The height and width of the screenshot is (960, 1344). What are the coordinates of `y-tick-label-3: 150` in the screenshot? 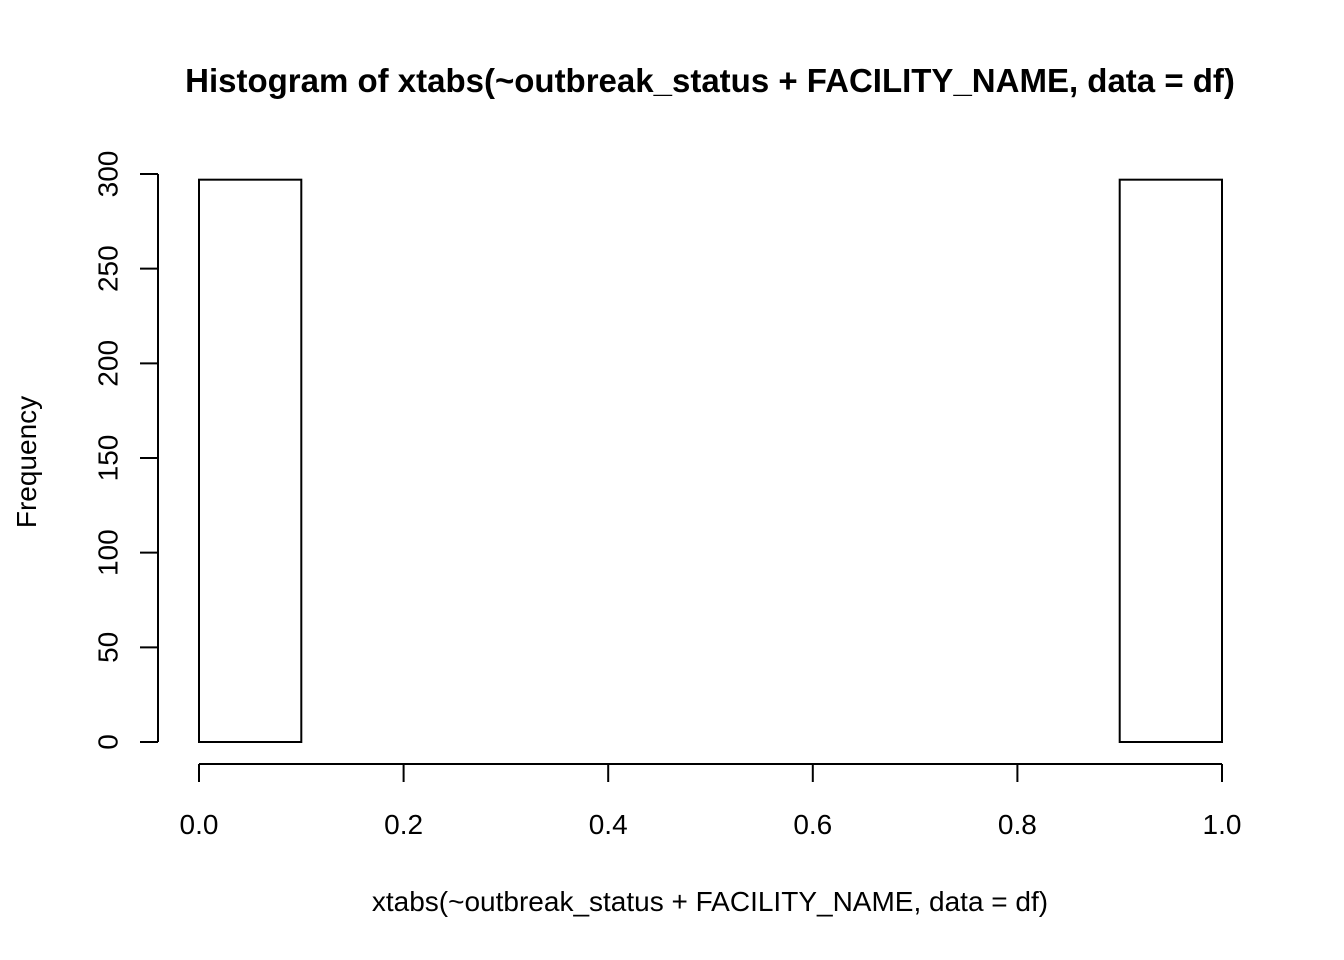 It's located at (107, 458).